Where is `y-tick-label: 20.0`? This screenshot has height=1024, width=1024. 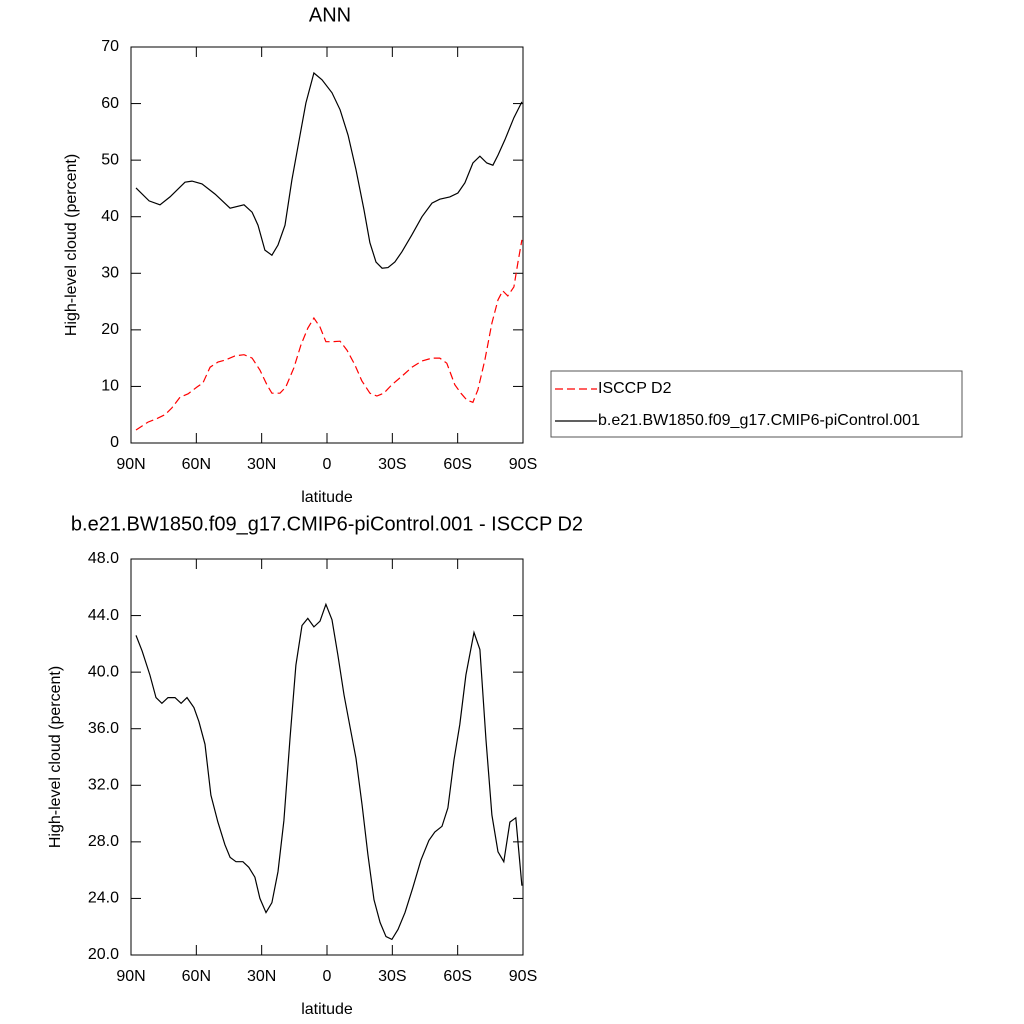 y-tick-label: 20.0 is located at coordinates (103, 954).